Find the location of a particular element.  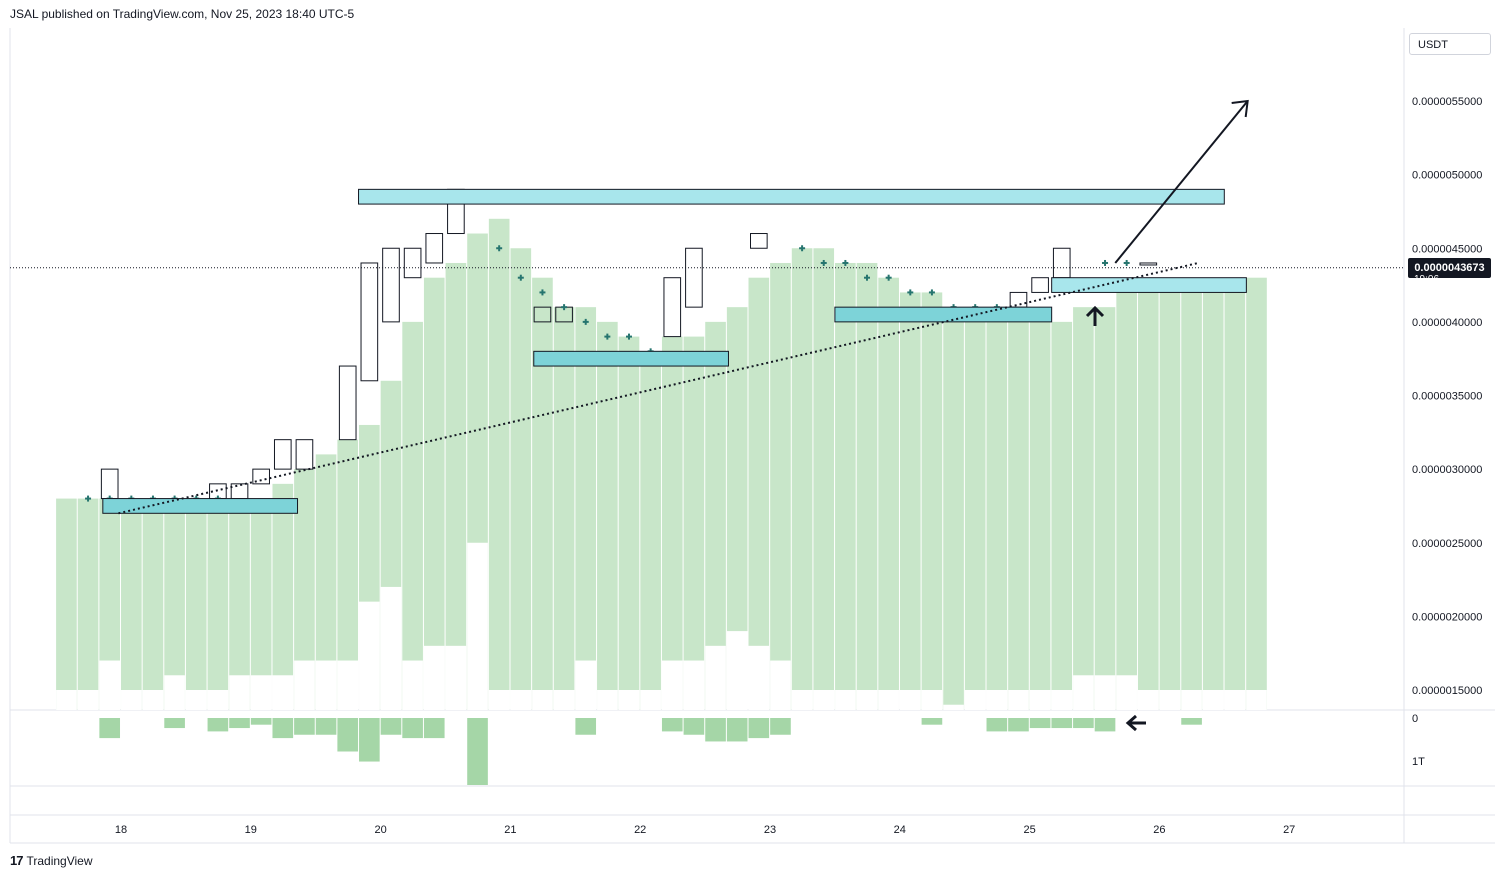

price-tick: 0.0000020000 is located at coordinates (1447, 617).